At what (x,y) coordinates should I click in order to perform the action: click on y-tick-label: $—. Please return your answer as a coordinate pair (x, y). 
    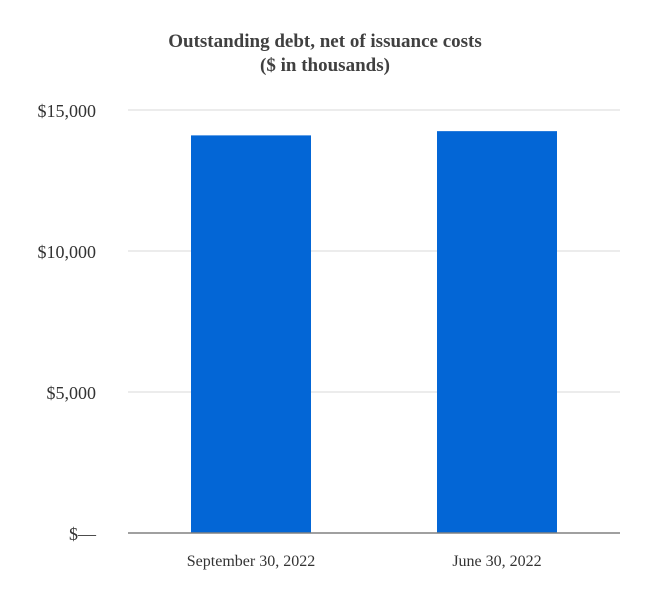
    Looking at the image, I should click on (83, 534).